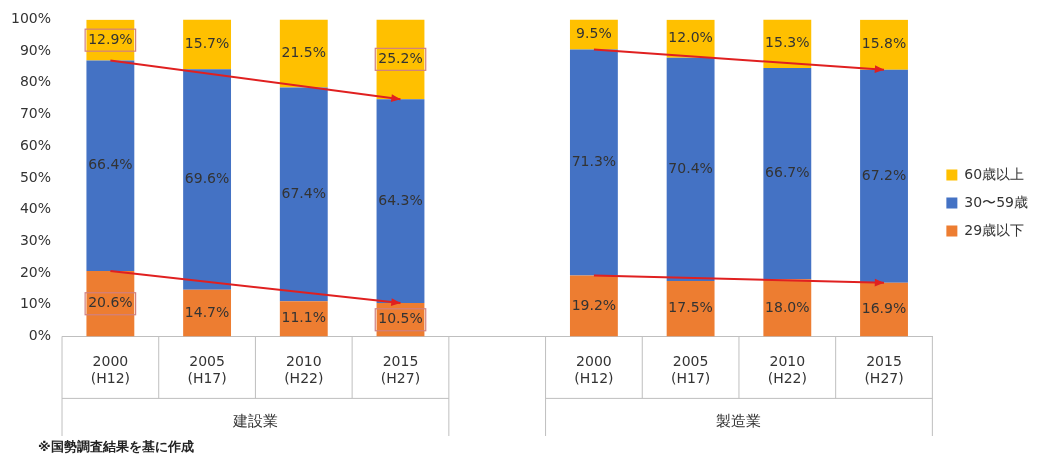  I want to click on data-label: 25.2%, so click(400, 57).